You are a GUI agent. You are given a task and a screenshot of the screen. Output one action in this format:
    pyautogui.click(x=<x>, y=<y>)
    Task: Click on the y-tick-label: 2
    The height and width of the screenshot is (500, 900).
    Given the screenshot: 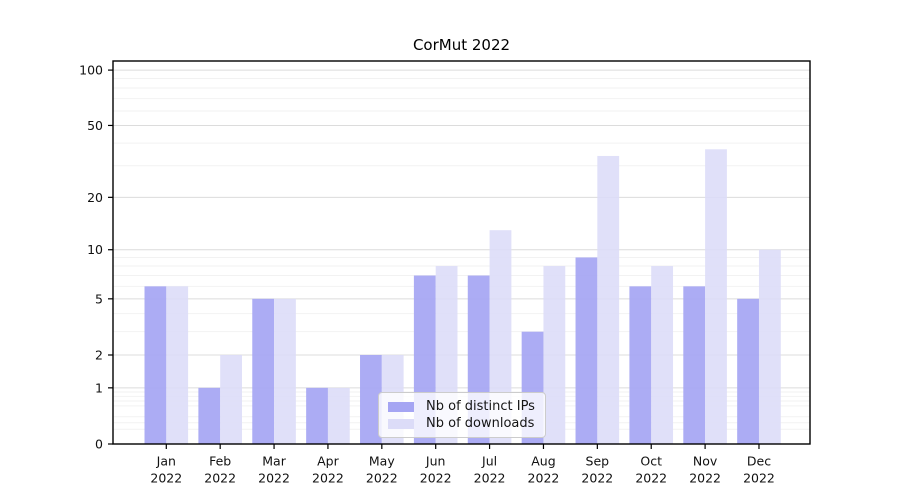 What is the action you would take?
    pyautogui.click(x=99, y=354)
    